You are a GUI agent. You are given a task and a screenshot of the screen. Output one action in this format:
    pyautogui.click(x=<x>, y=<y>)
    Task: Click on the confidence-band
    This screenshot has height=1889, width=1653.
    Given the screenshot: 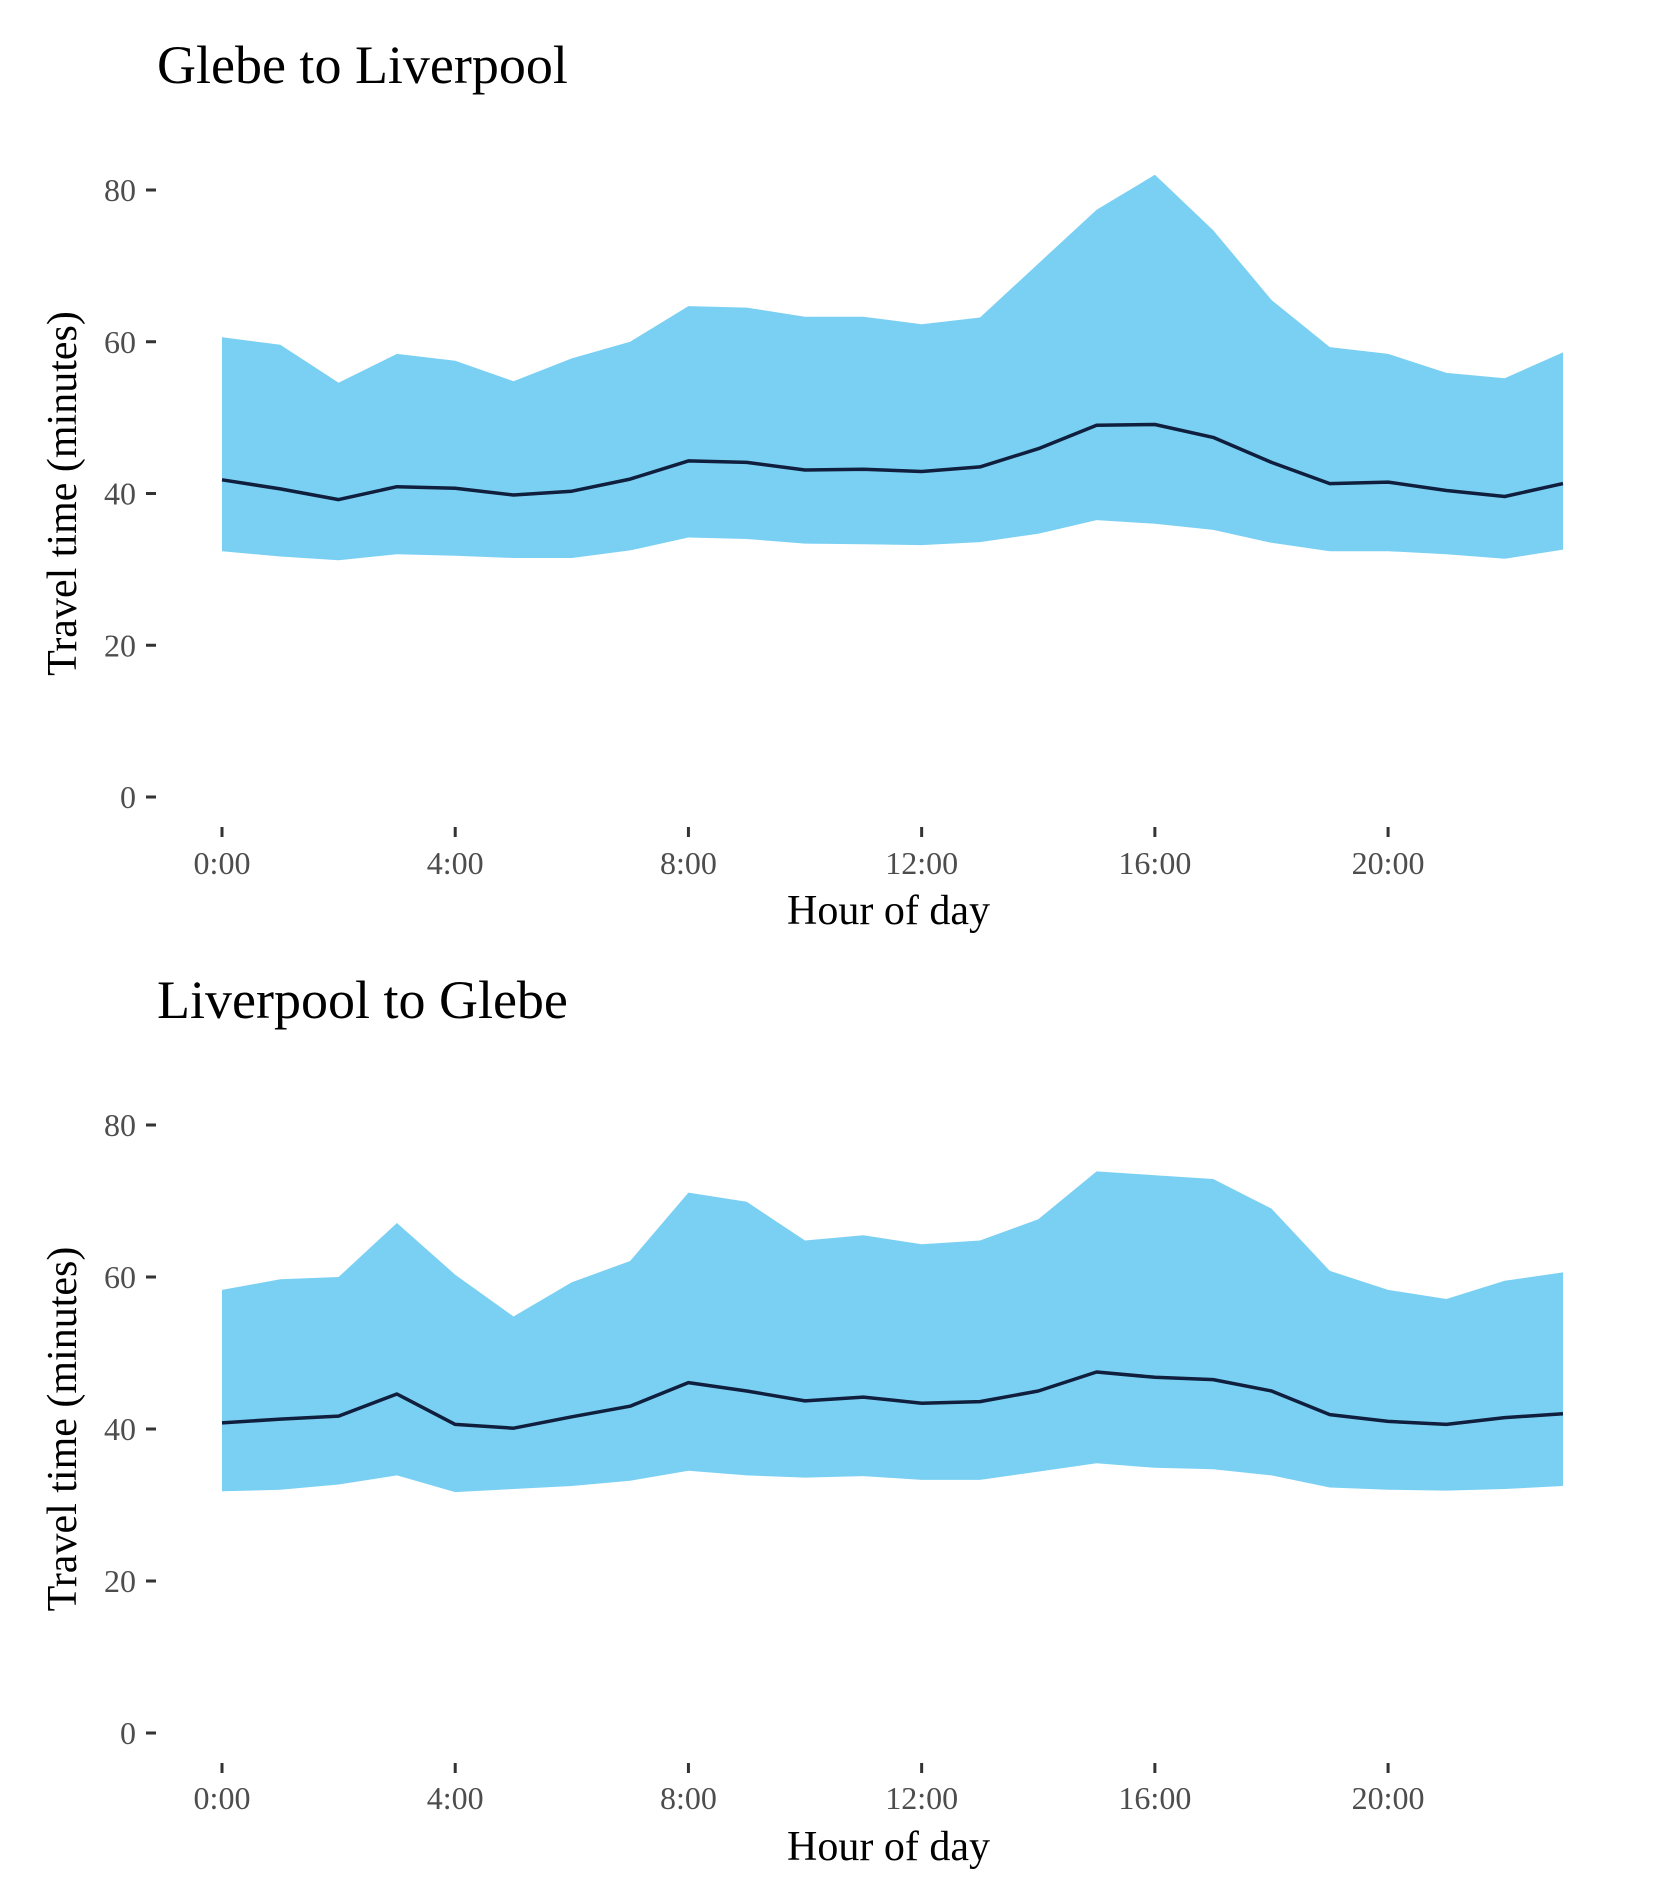 What is the action you would take?
    pyautogui.click(x=892, y=1332)
    